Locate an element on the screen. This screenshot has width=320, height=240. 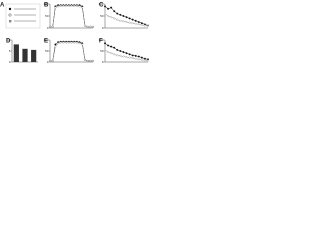
y-tick-label: 10 is located at coordinates (9, 40).